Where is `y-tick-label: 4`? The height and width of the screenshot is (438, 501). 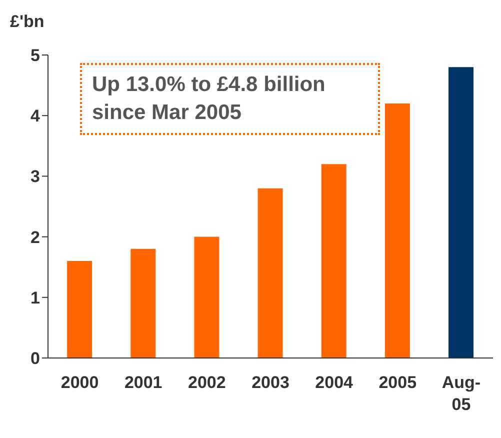
y-tick-label: 4 is located at coordinates (35, 116).